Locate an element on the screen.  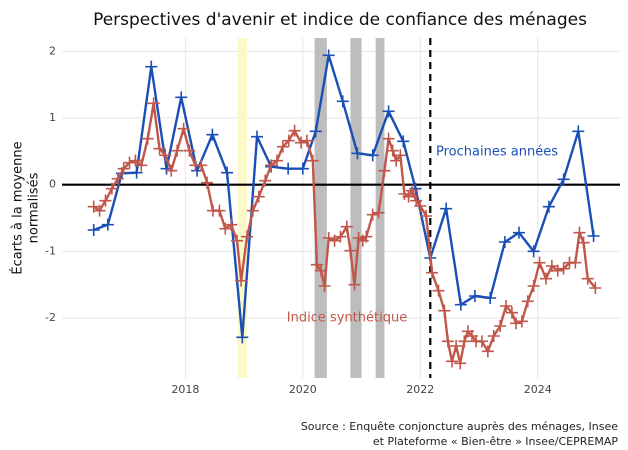
x-tick-label: 2018 is located at coordinates (185, 389).